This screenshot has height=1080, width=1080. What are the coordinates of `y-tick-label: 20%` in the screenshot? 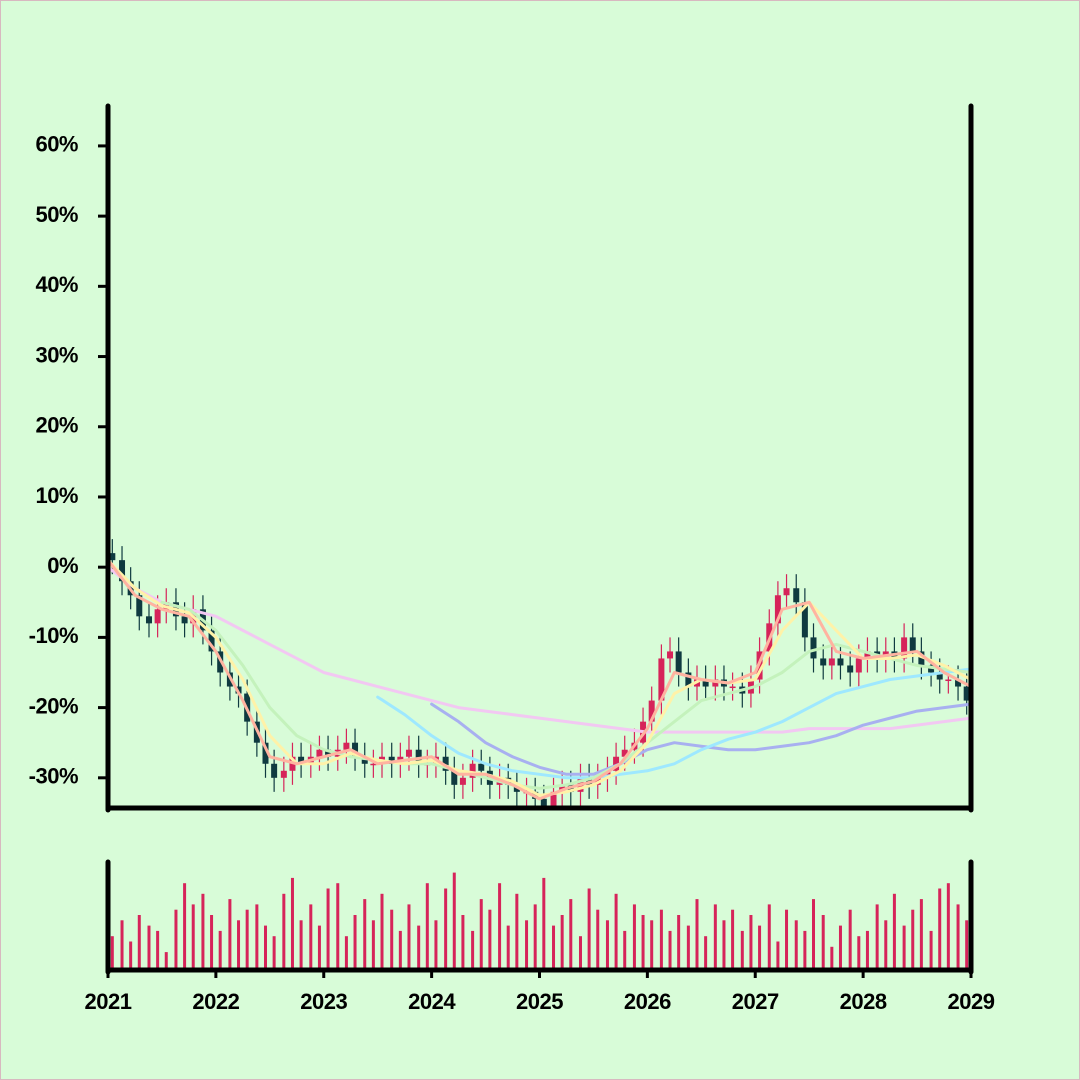 It's located at (56, 425).